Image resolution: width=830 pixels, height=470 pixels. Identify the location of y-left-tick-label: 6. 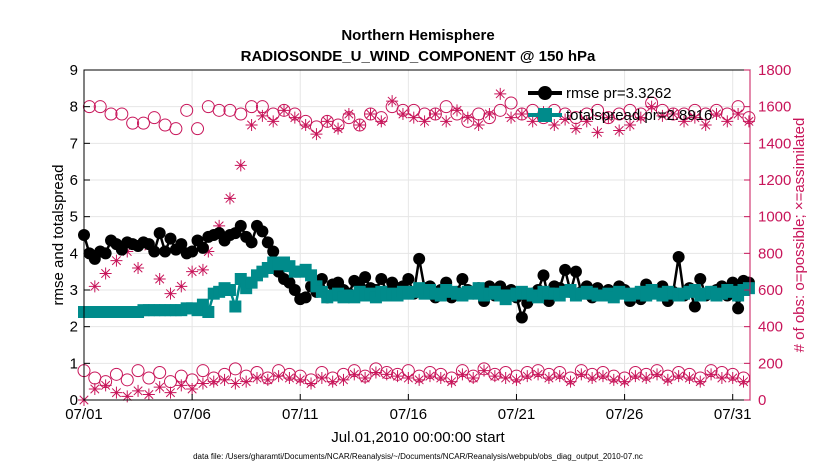
(74, 180).